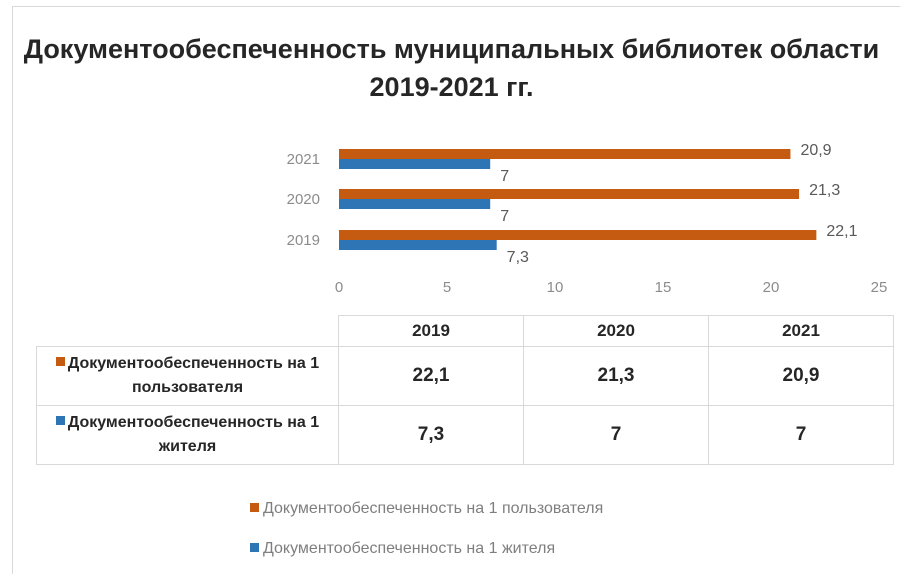 The width and height of the screenshot is (903, 576). I want to click on data-table-cell: 22,1, so click(431, 376).